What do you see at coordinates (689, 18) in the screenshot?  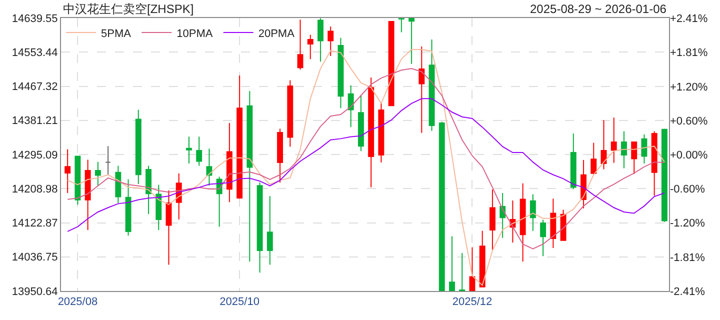 I see `y2-tick-label: +2.41%` at bounding box center [689, 18].